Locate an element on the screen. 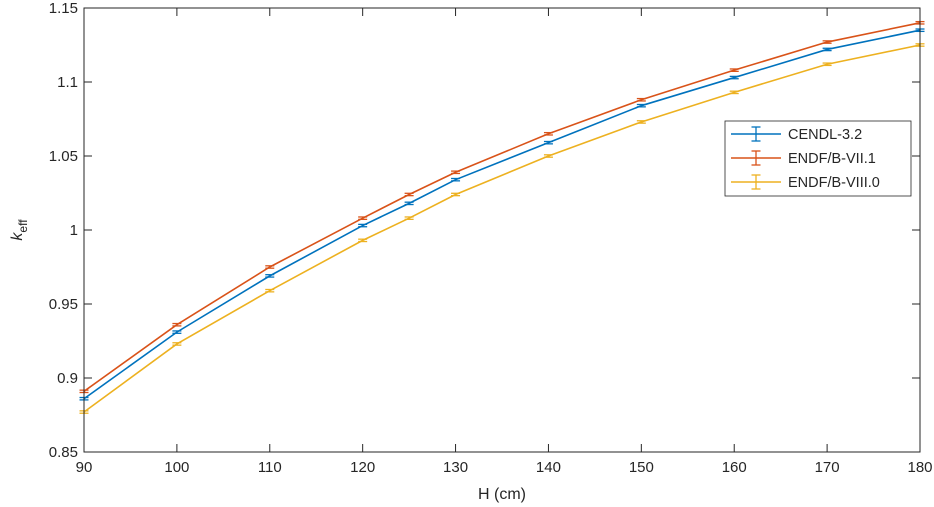 The width and height of the screenshot is (934, 507). y-tick-label: 0.9 is located at coordinates (67, 378).